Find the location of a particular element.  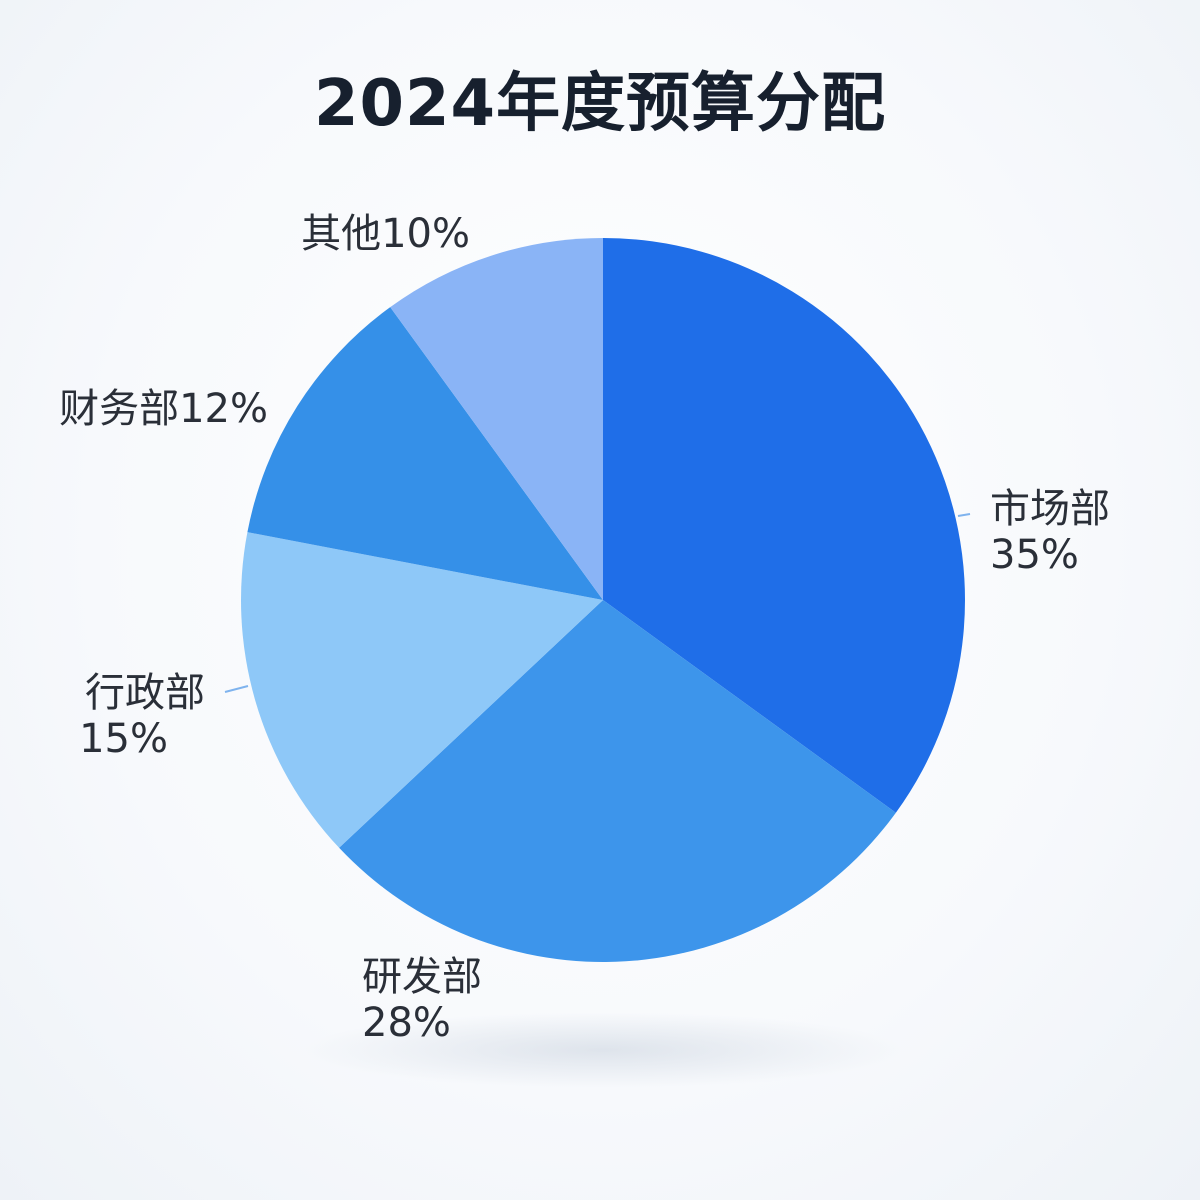

pie-shadow is located at coordinates (603, 1050).